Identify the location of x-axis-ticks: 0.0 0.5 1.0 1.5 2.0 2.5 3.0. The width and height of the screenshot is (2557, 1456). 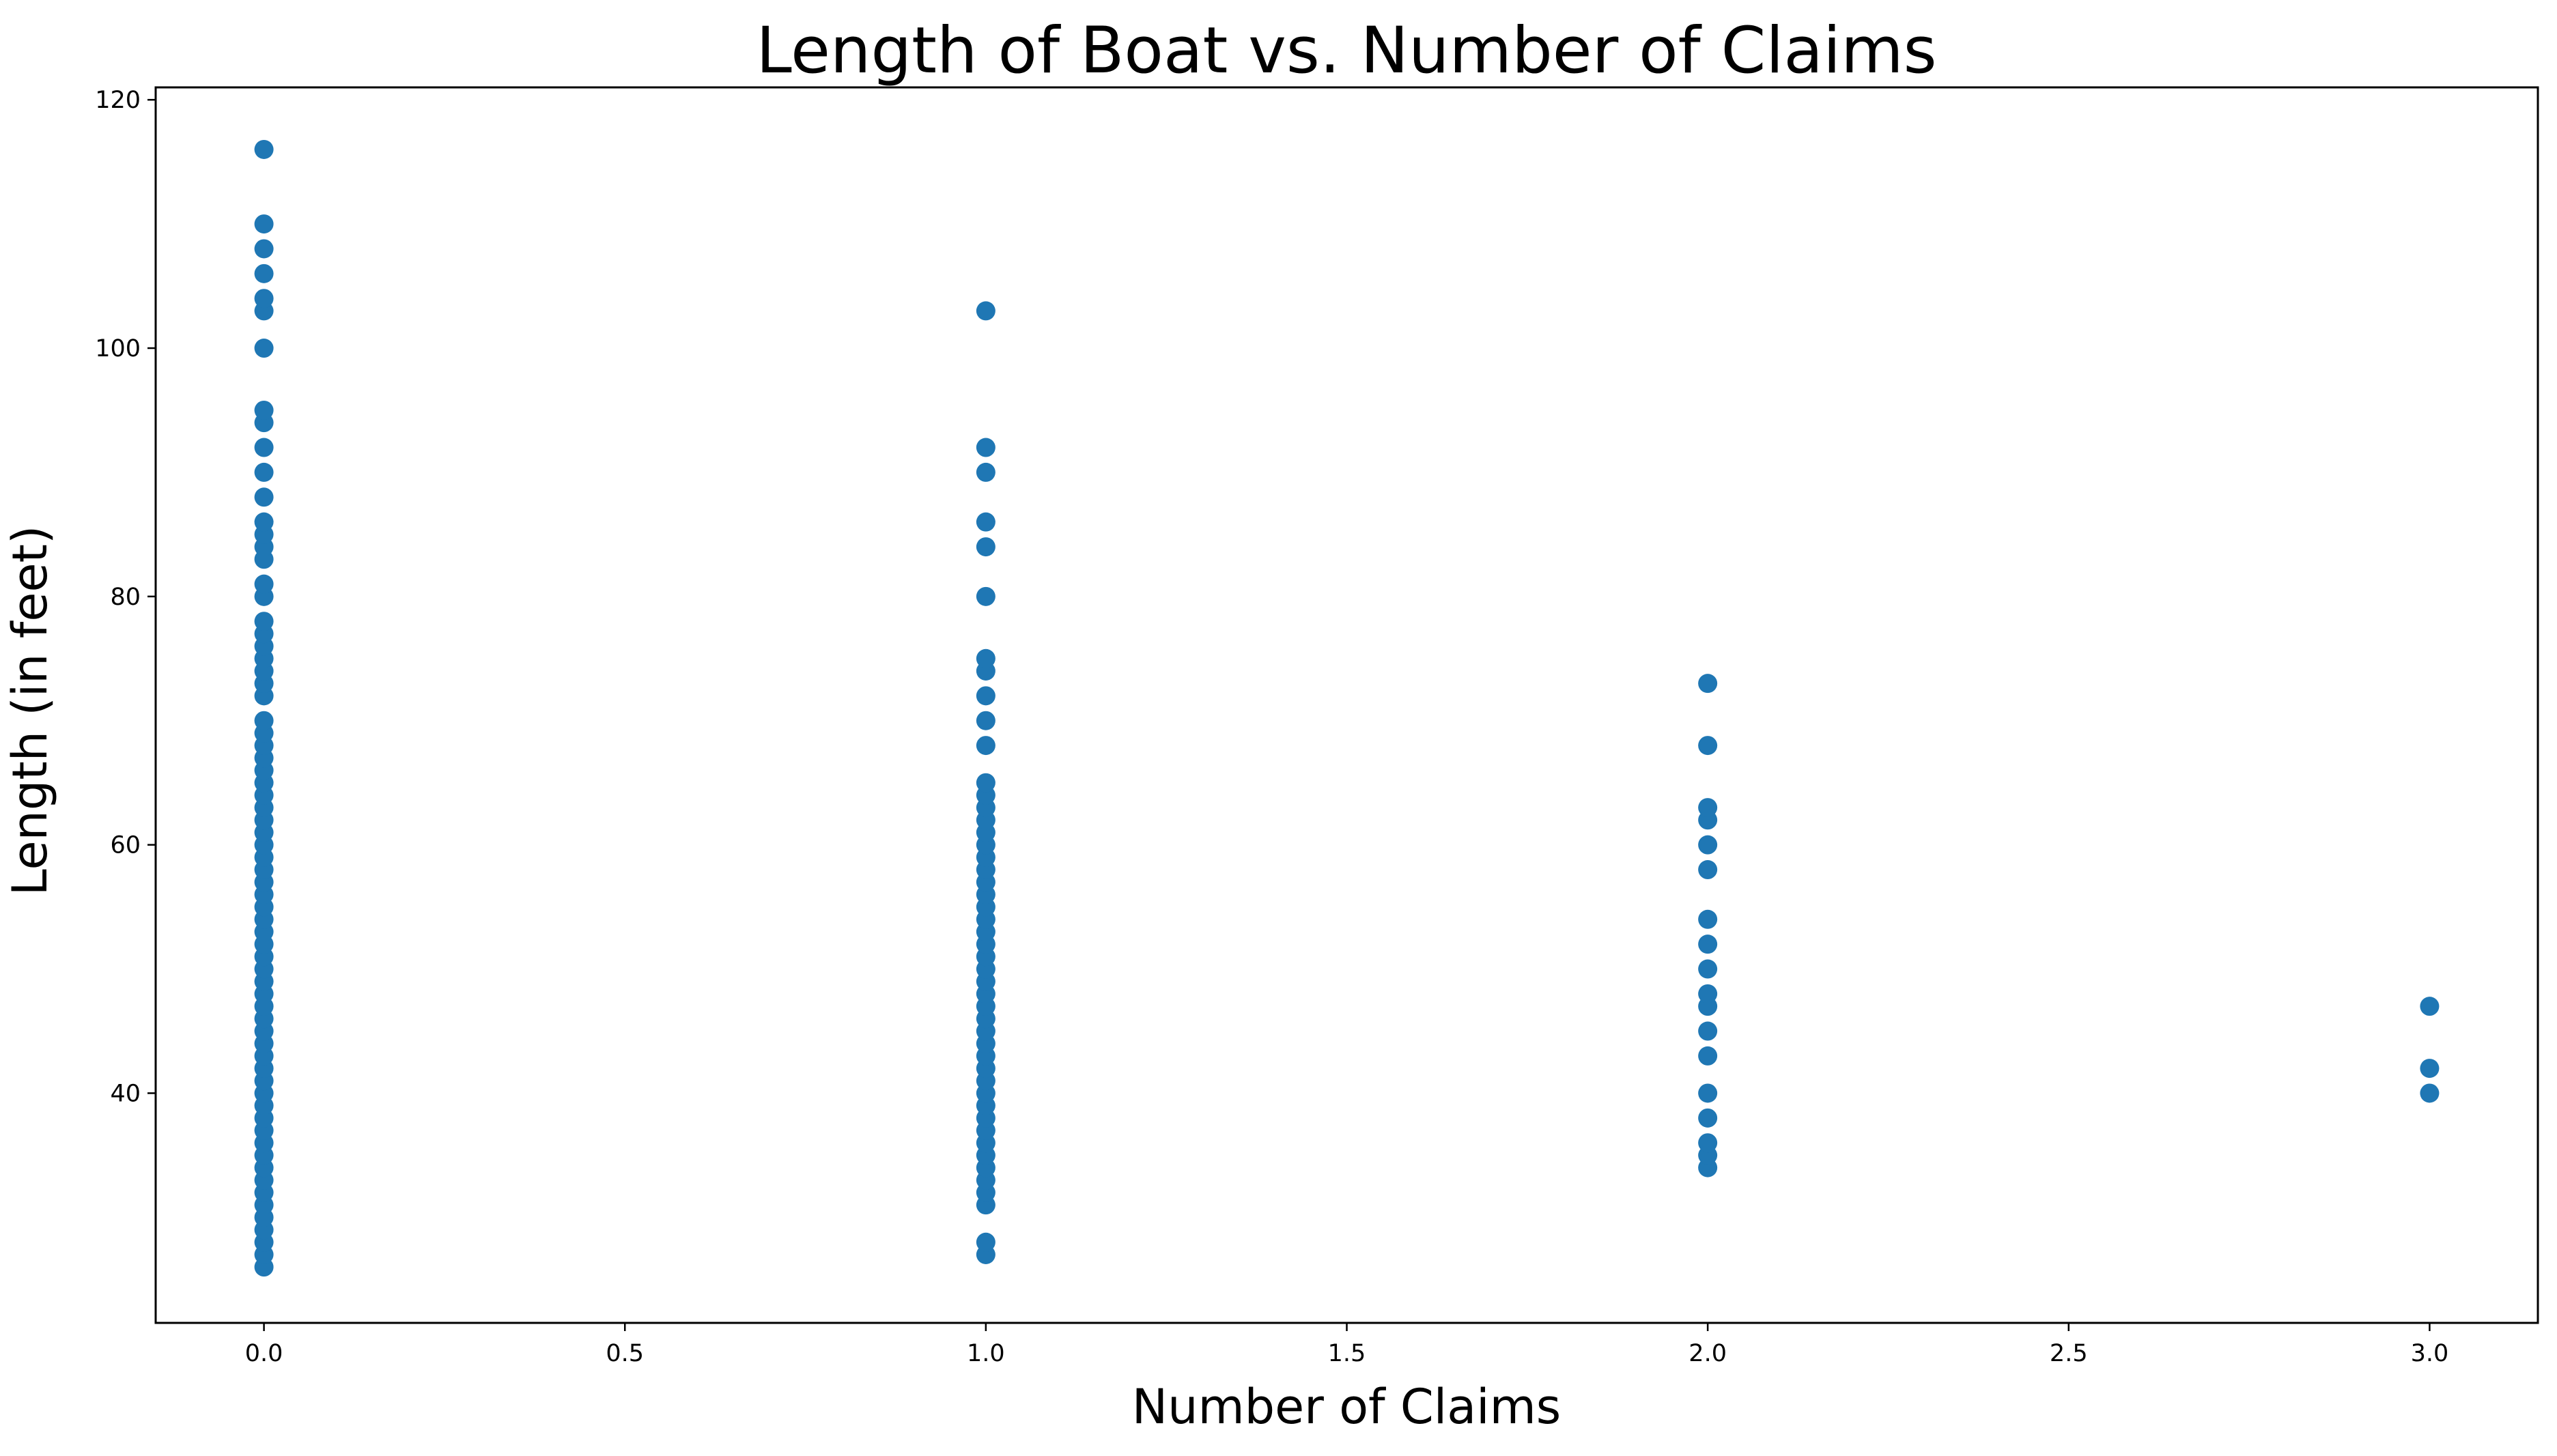
(1346, 1345).